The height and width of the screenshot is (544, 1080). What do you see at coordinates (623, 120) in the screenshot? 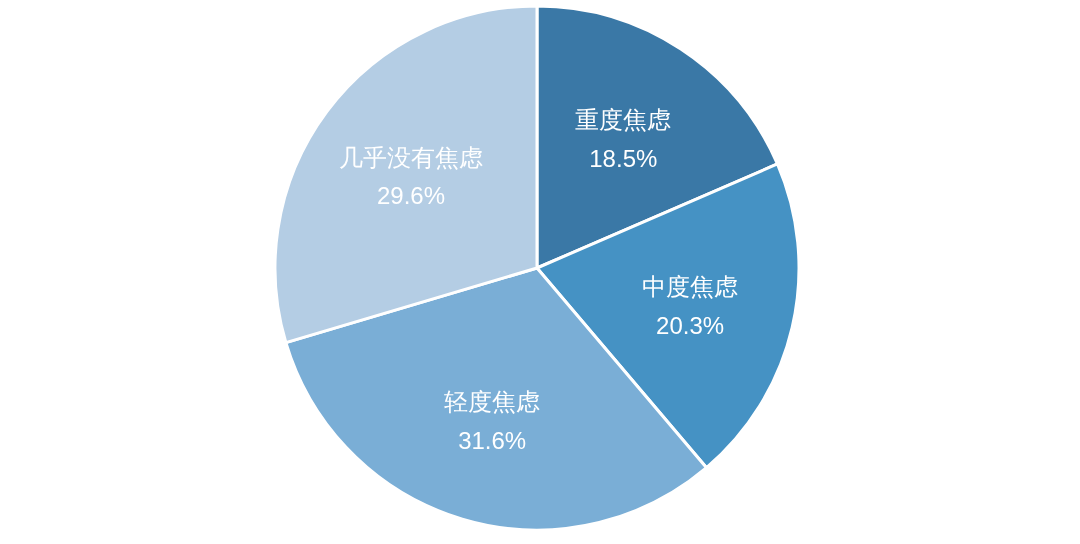
I see `slice-label: 重度焦虑` at bounding box center [623, 120].